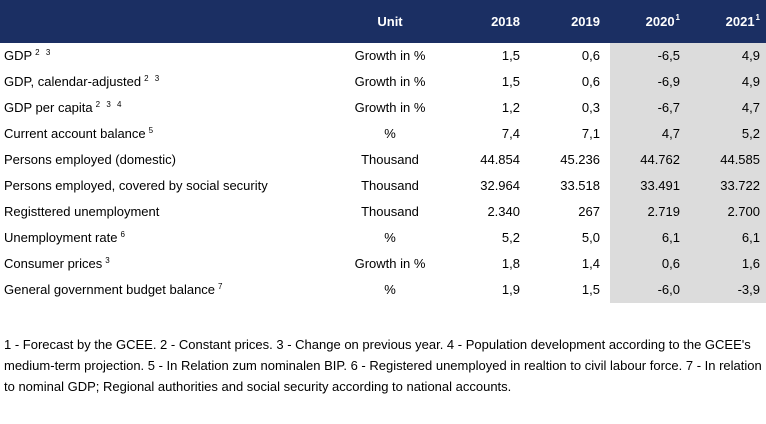 The width and height of the screenshot is (766, 424). I want to click on value-2021: 5,2, so click(750, 133).